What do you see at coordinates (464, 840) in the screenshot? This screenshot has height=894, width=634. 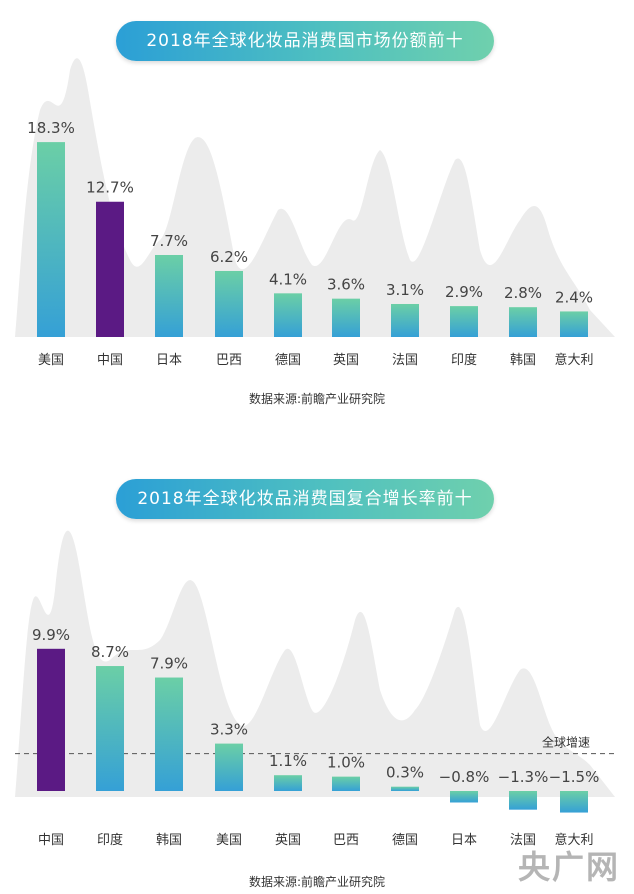 I see `category-label-7: 日本` at bounding box center [464, 840].